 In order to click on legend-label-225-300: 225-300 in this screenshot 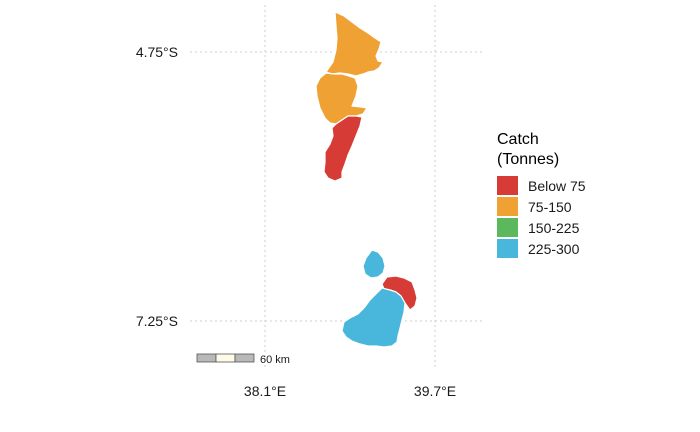, I will do `click(554, 249)`.